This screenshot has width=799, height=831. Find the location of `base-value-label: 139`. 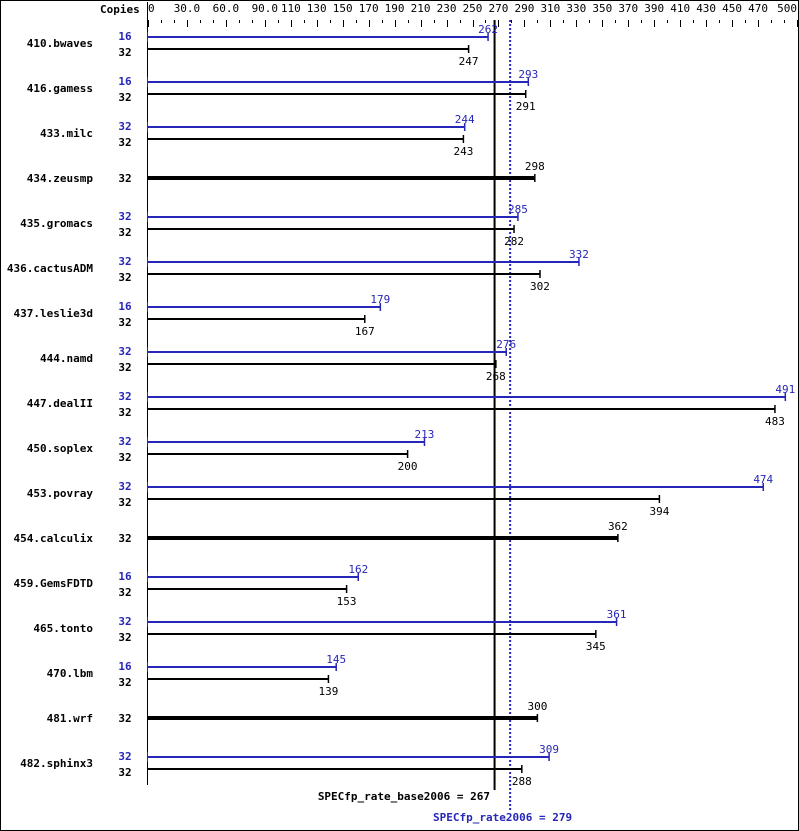

base-value-label: 139 is located at coordinates (328, 691).